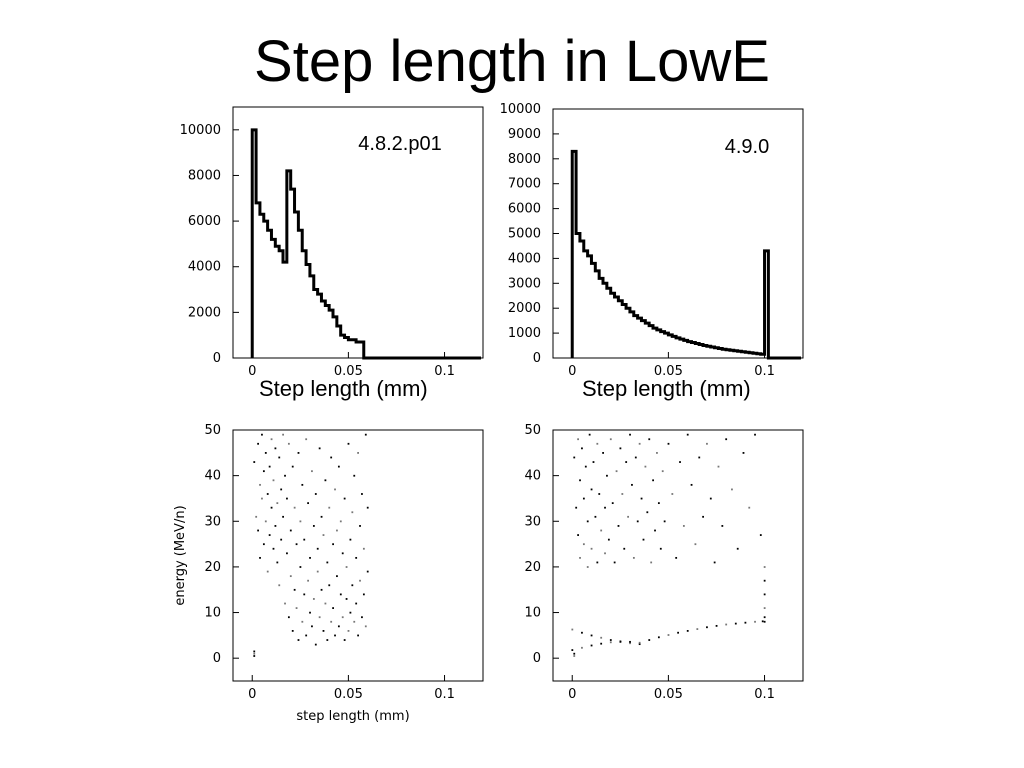 The height and width of the screenshot is (768, 1024). What do you see at coordinates (764, 694) in the screenshot?
I see `chart-3-xtick-label: 0.1` at bounding box center [764, 694].